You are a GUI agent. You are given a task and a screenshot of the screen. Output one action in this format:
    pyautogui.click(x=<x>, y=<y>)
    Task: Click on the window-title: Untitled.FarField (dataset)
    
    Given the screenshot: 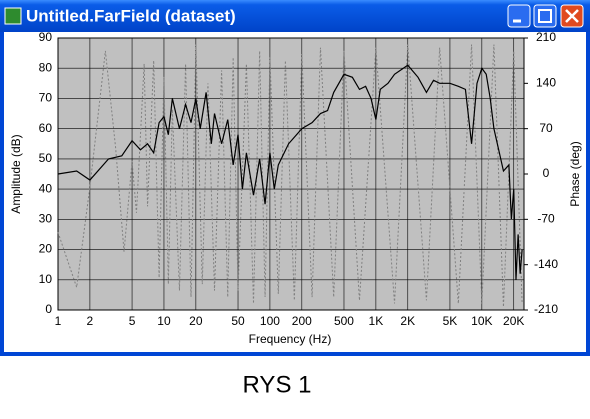 What is the action you would take?
    pyautogui.click(x=131, y=15)
    